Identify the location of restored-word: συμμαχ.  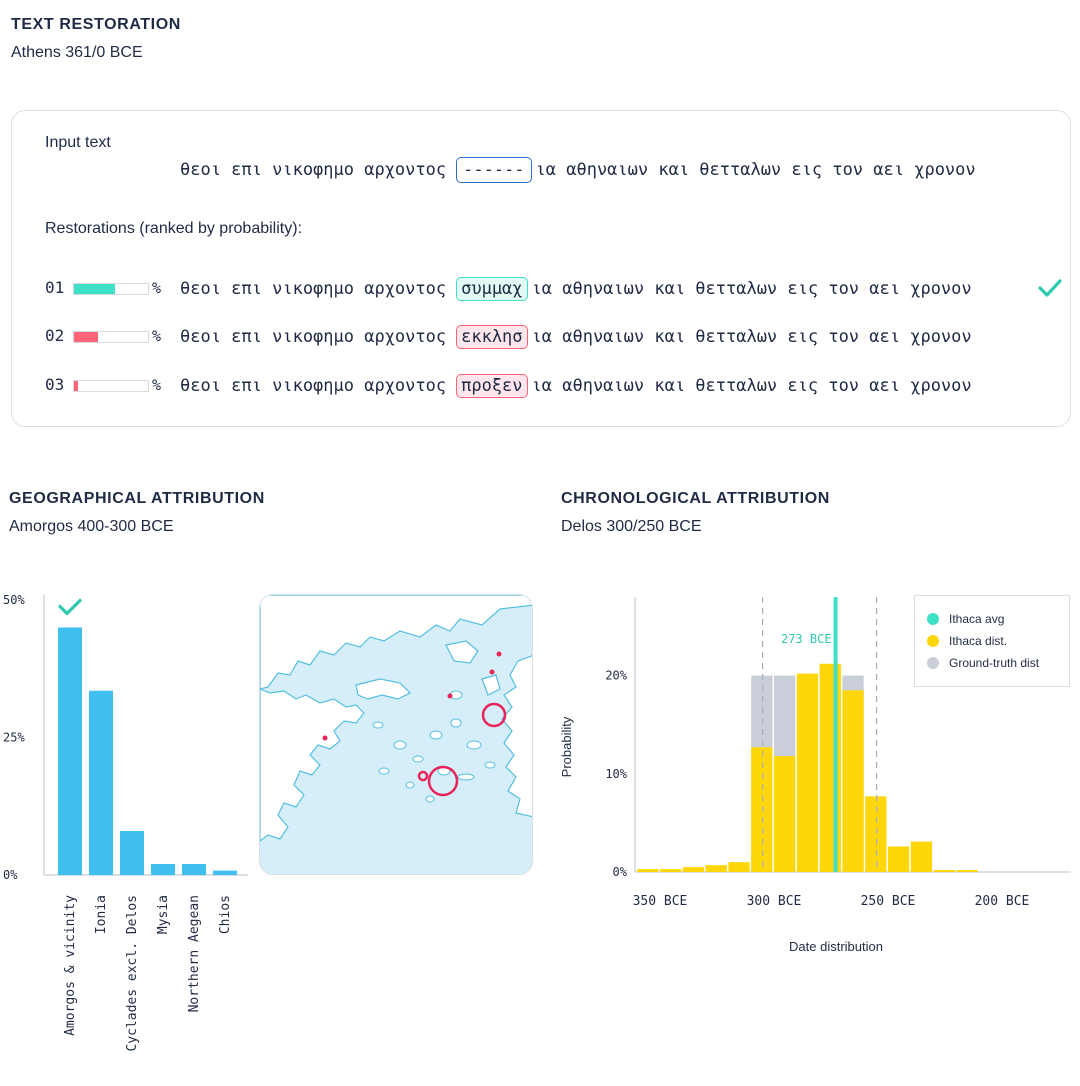
(492, 289).